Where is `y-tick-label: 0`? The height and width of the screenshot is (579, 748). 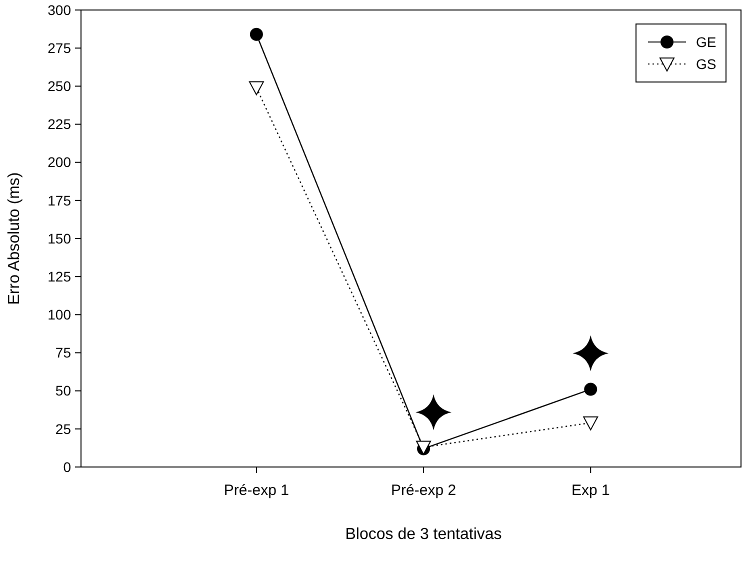 y-tick-label: 0 is located at coordinates (67, 466).